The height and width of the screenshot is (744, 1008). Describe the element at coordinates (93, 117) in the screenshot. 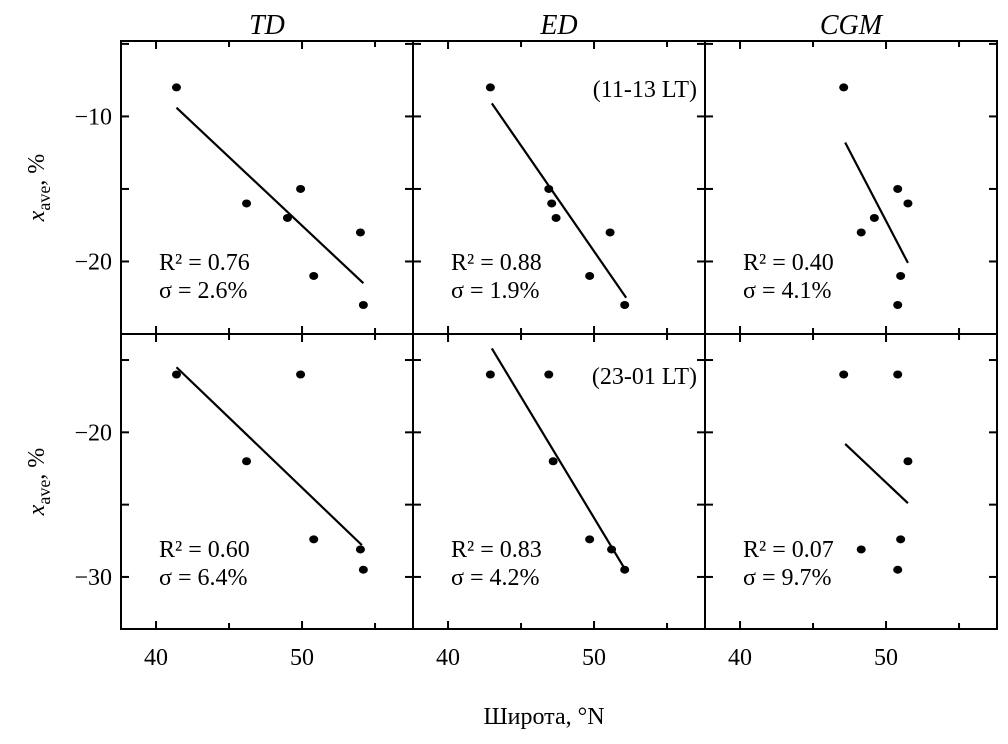

I see `y-tick-label: −10` at that location.